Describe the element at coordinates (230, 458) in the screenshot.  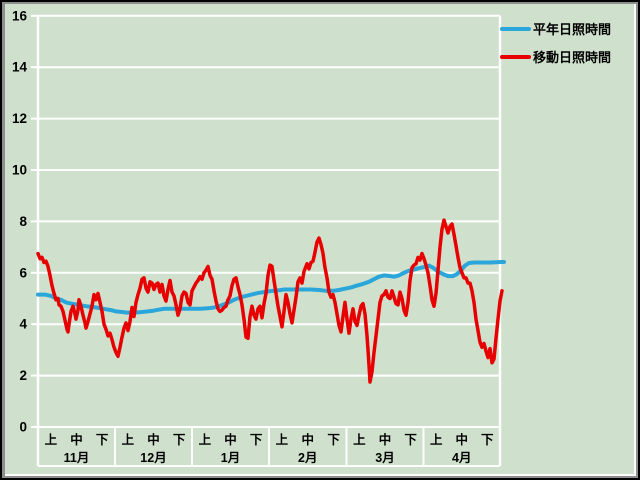
I see `month-label: 1月` at that location.